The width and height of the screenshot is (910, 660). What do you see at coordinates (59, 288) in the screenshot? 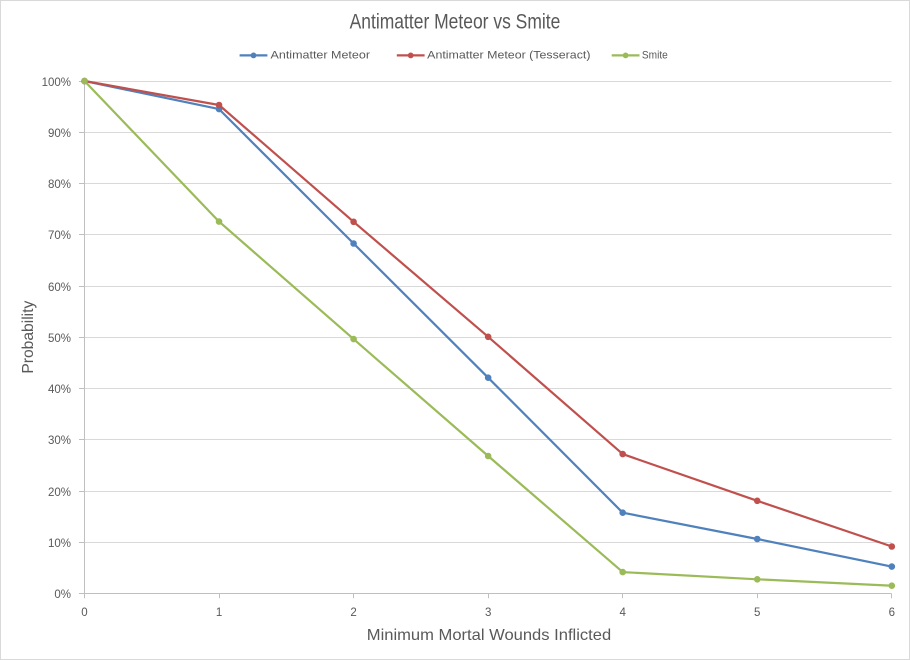
I see `svg-text: 60%` at bounding box center [59, 288].